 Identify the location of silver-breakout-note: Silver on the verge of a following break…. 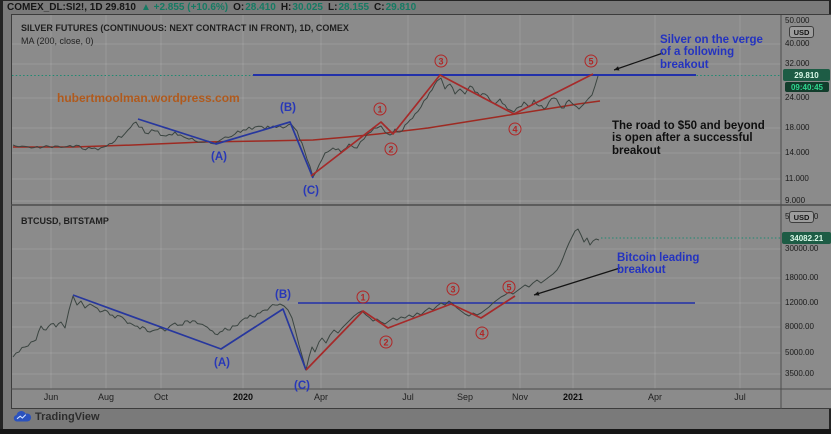
(711, 52).